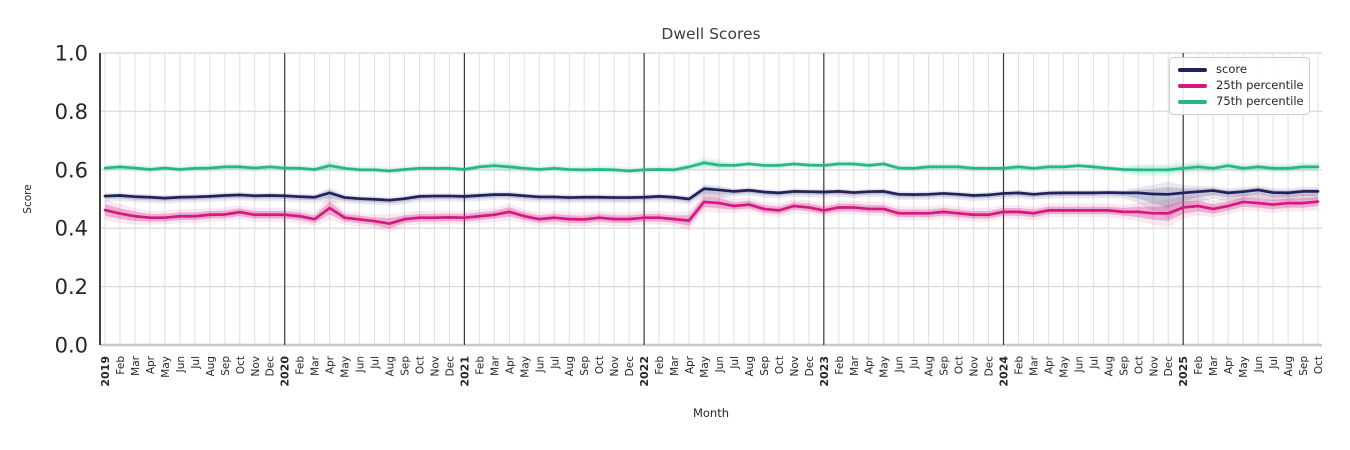  What do you see at coordinates (464, 371) in the screenshot?
I see `svg-text: 2021` at bounding box center [464, 371].